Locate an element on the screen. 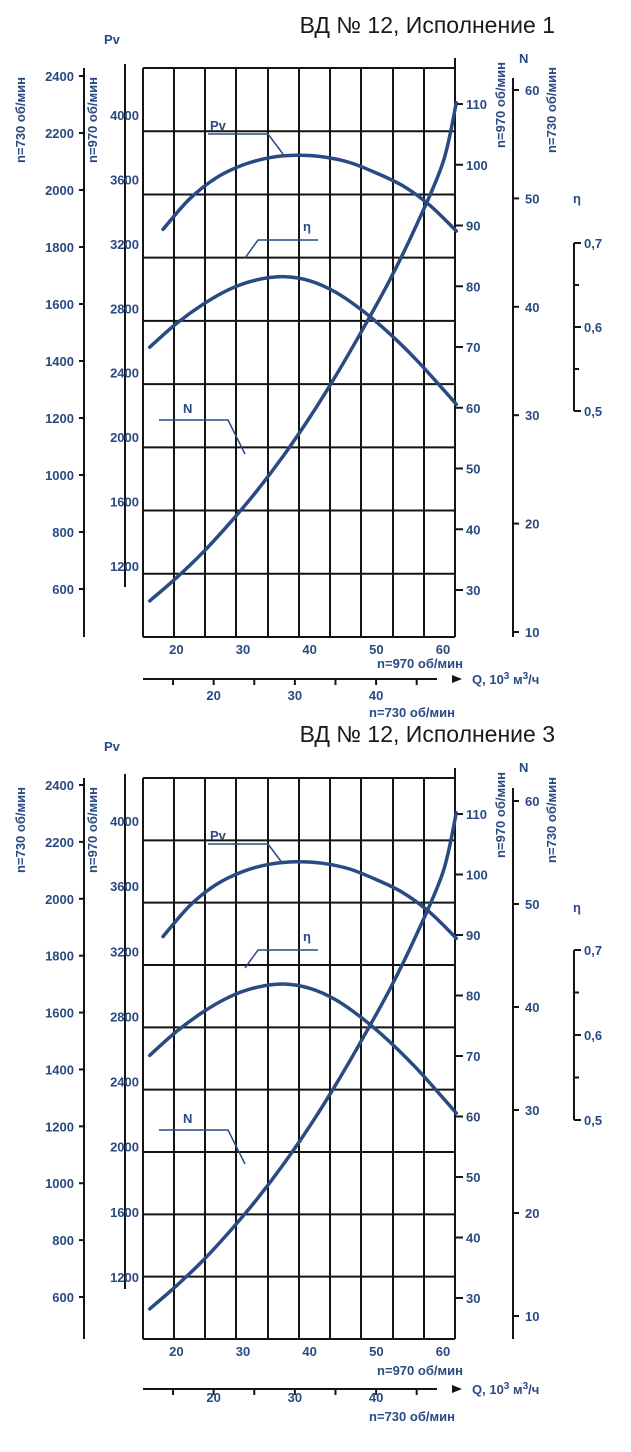 Image resolution: width=631 pixels, height=1452 pixels. n-970-tick-label: 80 is located at coordinates (473, 286).